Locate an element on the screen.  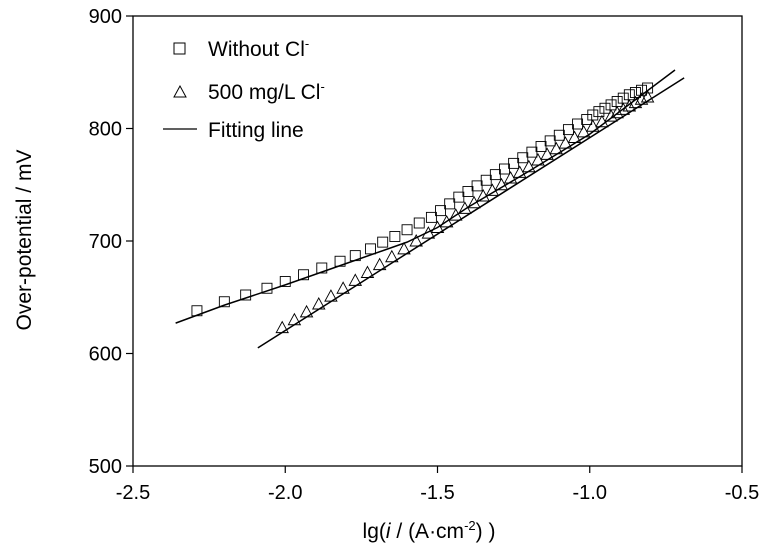
x-axis-label: lg(i / (A·cm-2) ) is located at coordinates (429, 530).